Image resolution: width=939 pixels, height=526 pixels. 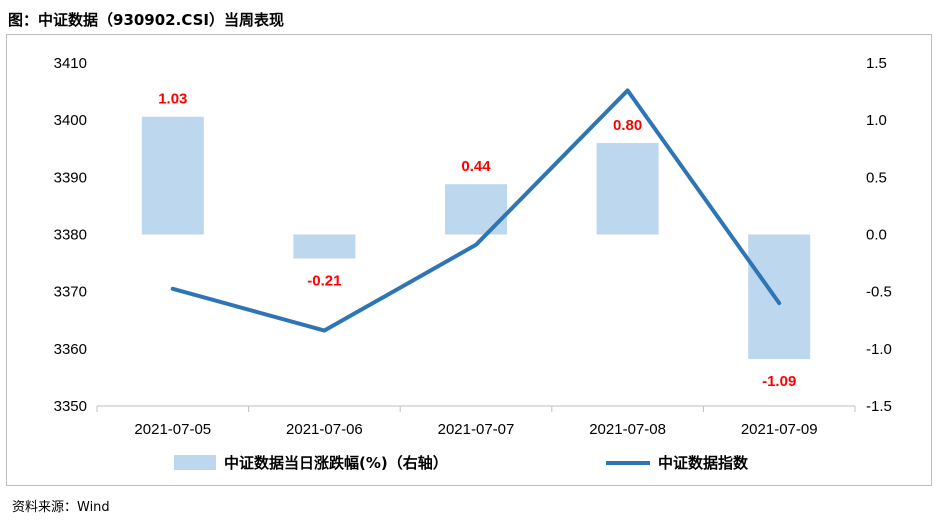 What do you see at coordinates (70, 235) in the screenshot?
I see `left-tick-label: 3380` at bounding box center [70, 235].